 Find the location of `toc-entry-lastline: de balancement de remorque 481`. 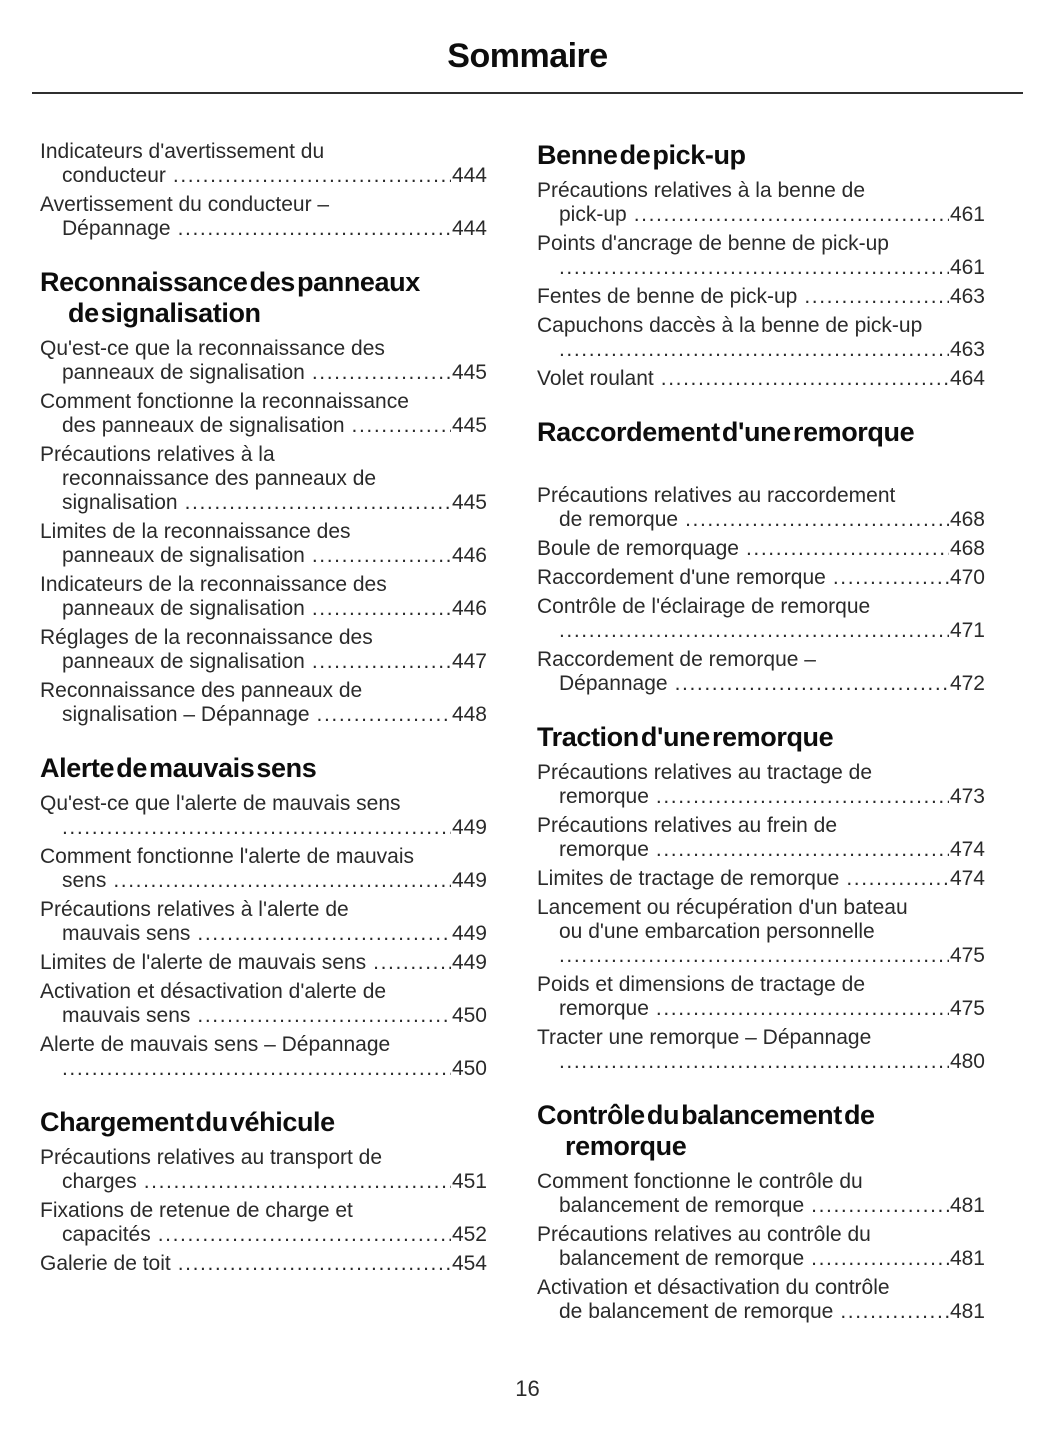

toc-entry-lastline: de balancement de remorque 481 is located at coordinates (761, 1312).